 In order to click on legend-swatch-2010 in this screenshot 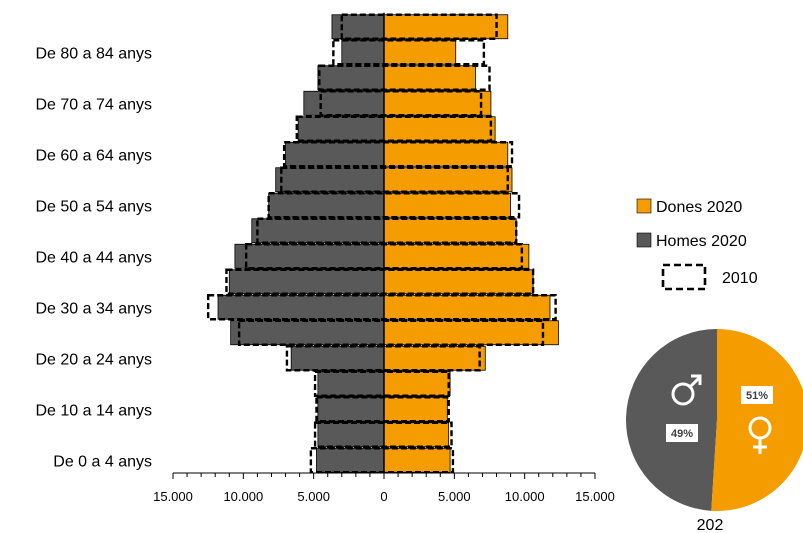, I will do `click(684, 277)`.